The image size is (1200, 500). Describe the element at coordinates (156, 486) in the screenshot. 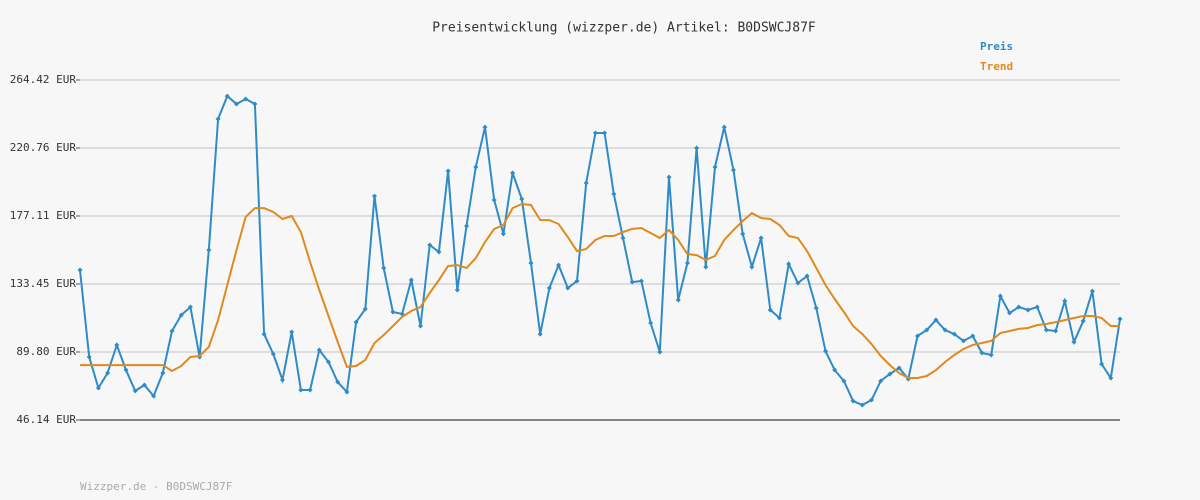

I see `footer: Wizzper.de - B0DSWCJ87F` at that location.